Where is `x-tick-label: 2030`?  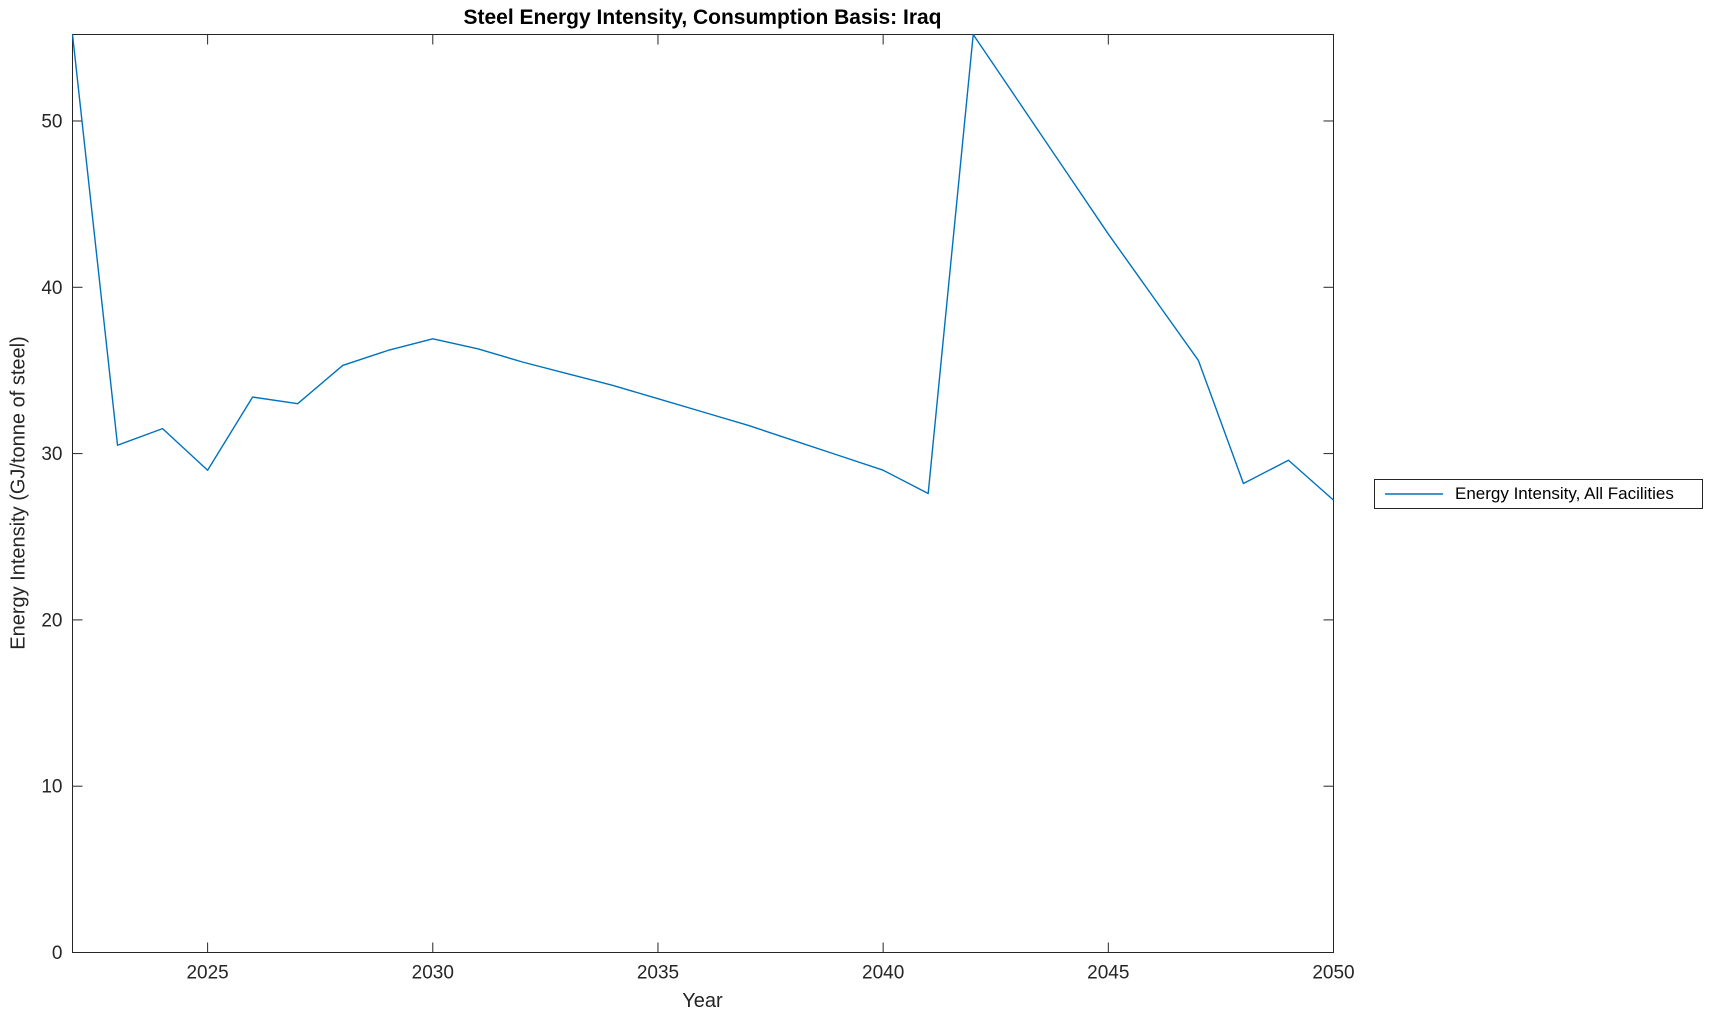 x-tick-label: 2030 is located at coordinates (433, 973).